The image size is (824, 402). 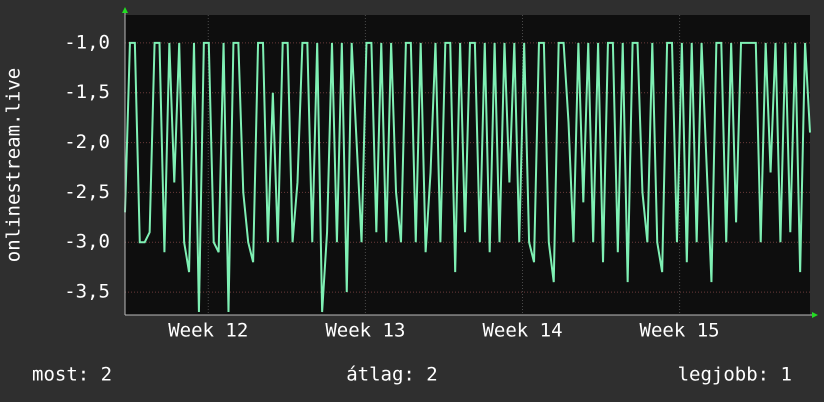 What do you see at coordinates (87, 42) in the screenshot?
I see `y-tick-label: -1,0` at bounding box center [87, 42].